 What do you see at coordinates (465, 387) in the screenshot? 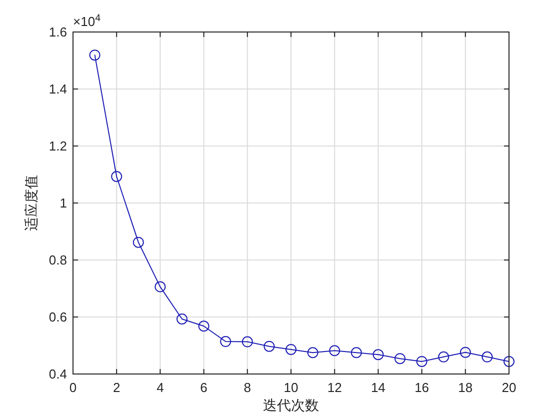
I see `x-tick-label: 18` at bounding box center [465, 387].